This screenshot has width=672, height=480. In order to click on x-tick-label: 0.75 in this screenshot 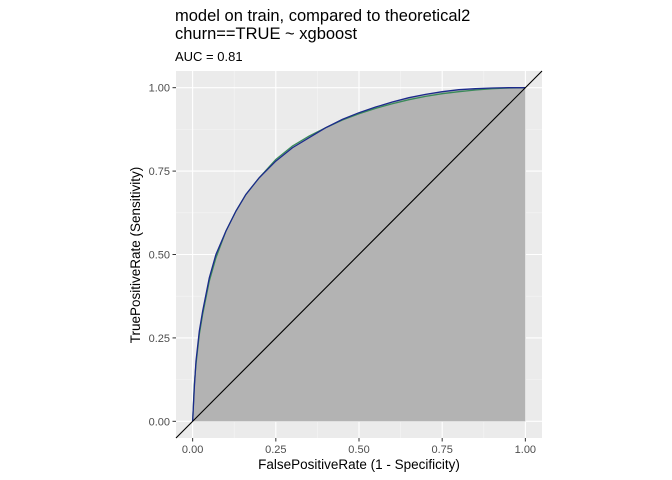, I will do `click(441, 450)`.